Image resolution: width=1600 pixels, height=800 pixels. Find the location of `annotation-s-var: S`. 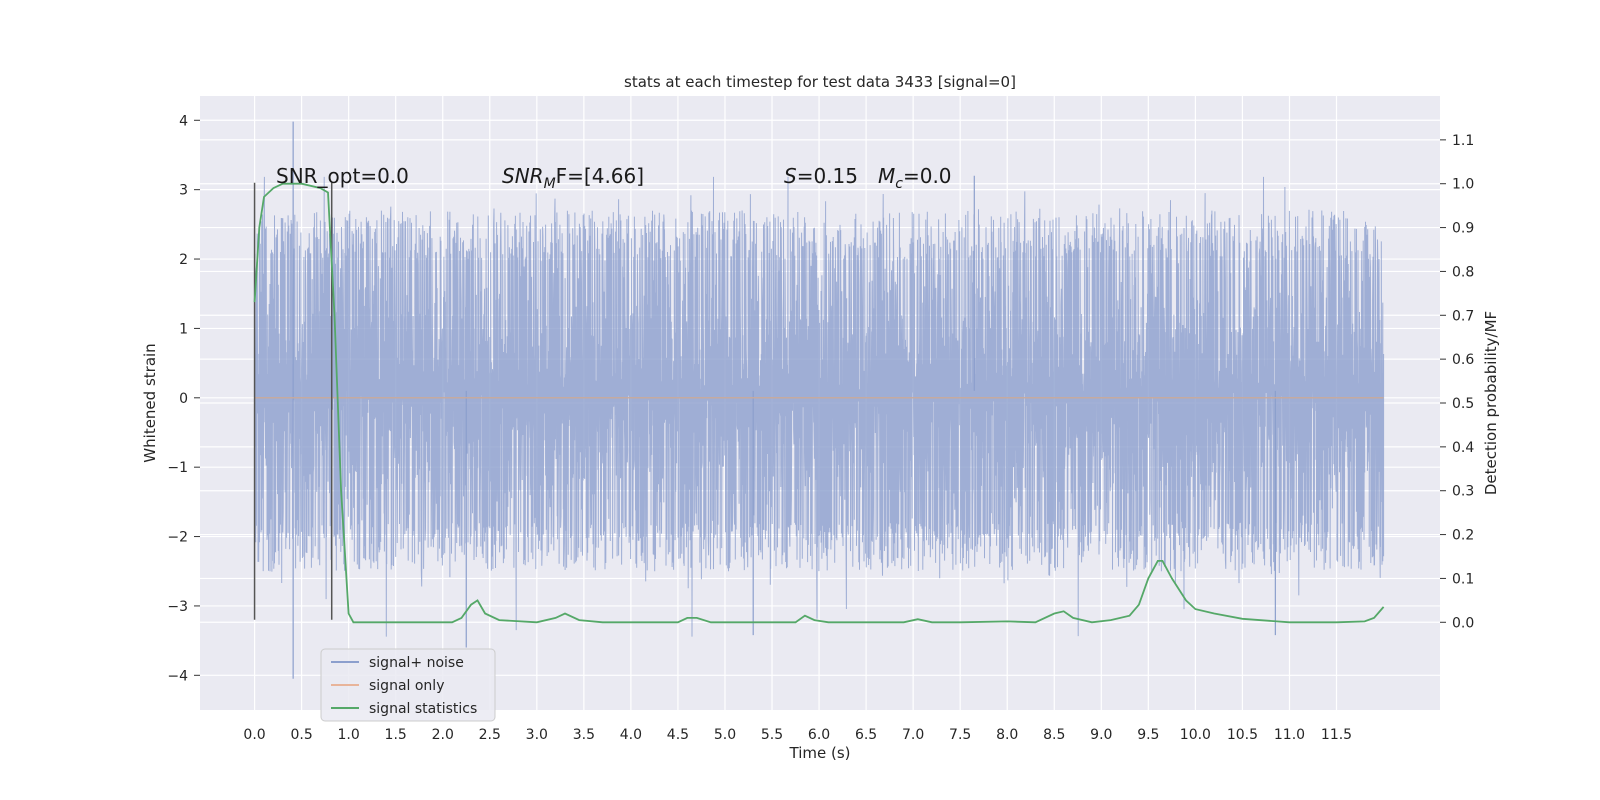

annotation-s-var: S is located at coordinates (790, 176).